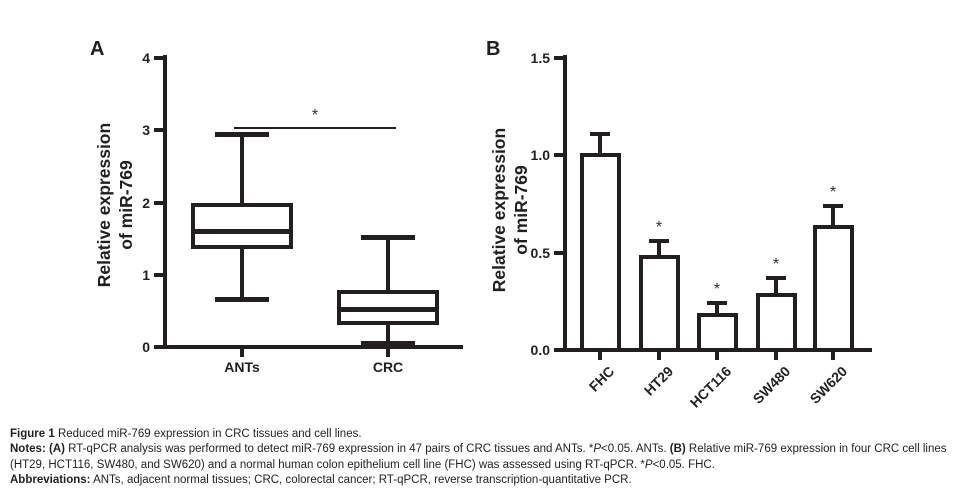 The width and height of the screenshot is (957, 501). What do you see at coordinates (540, 350) in the screenshot?
I see `panel-b-y-tick-label: 0.0` at bounding box center [540, 350].